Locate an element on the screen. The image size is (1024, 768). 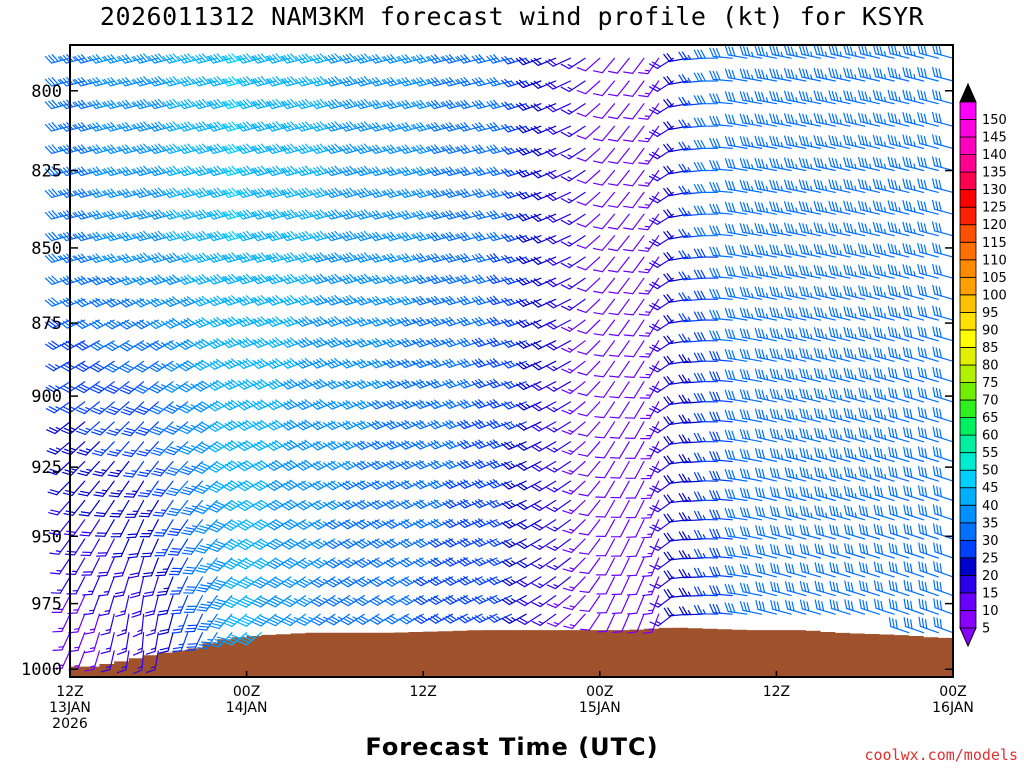
colorbar-label: 50 is located at coordinates (990, 471).